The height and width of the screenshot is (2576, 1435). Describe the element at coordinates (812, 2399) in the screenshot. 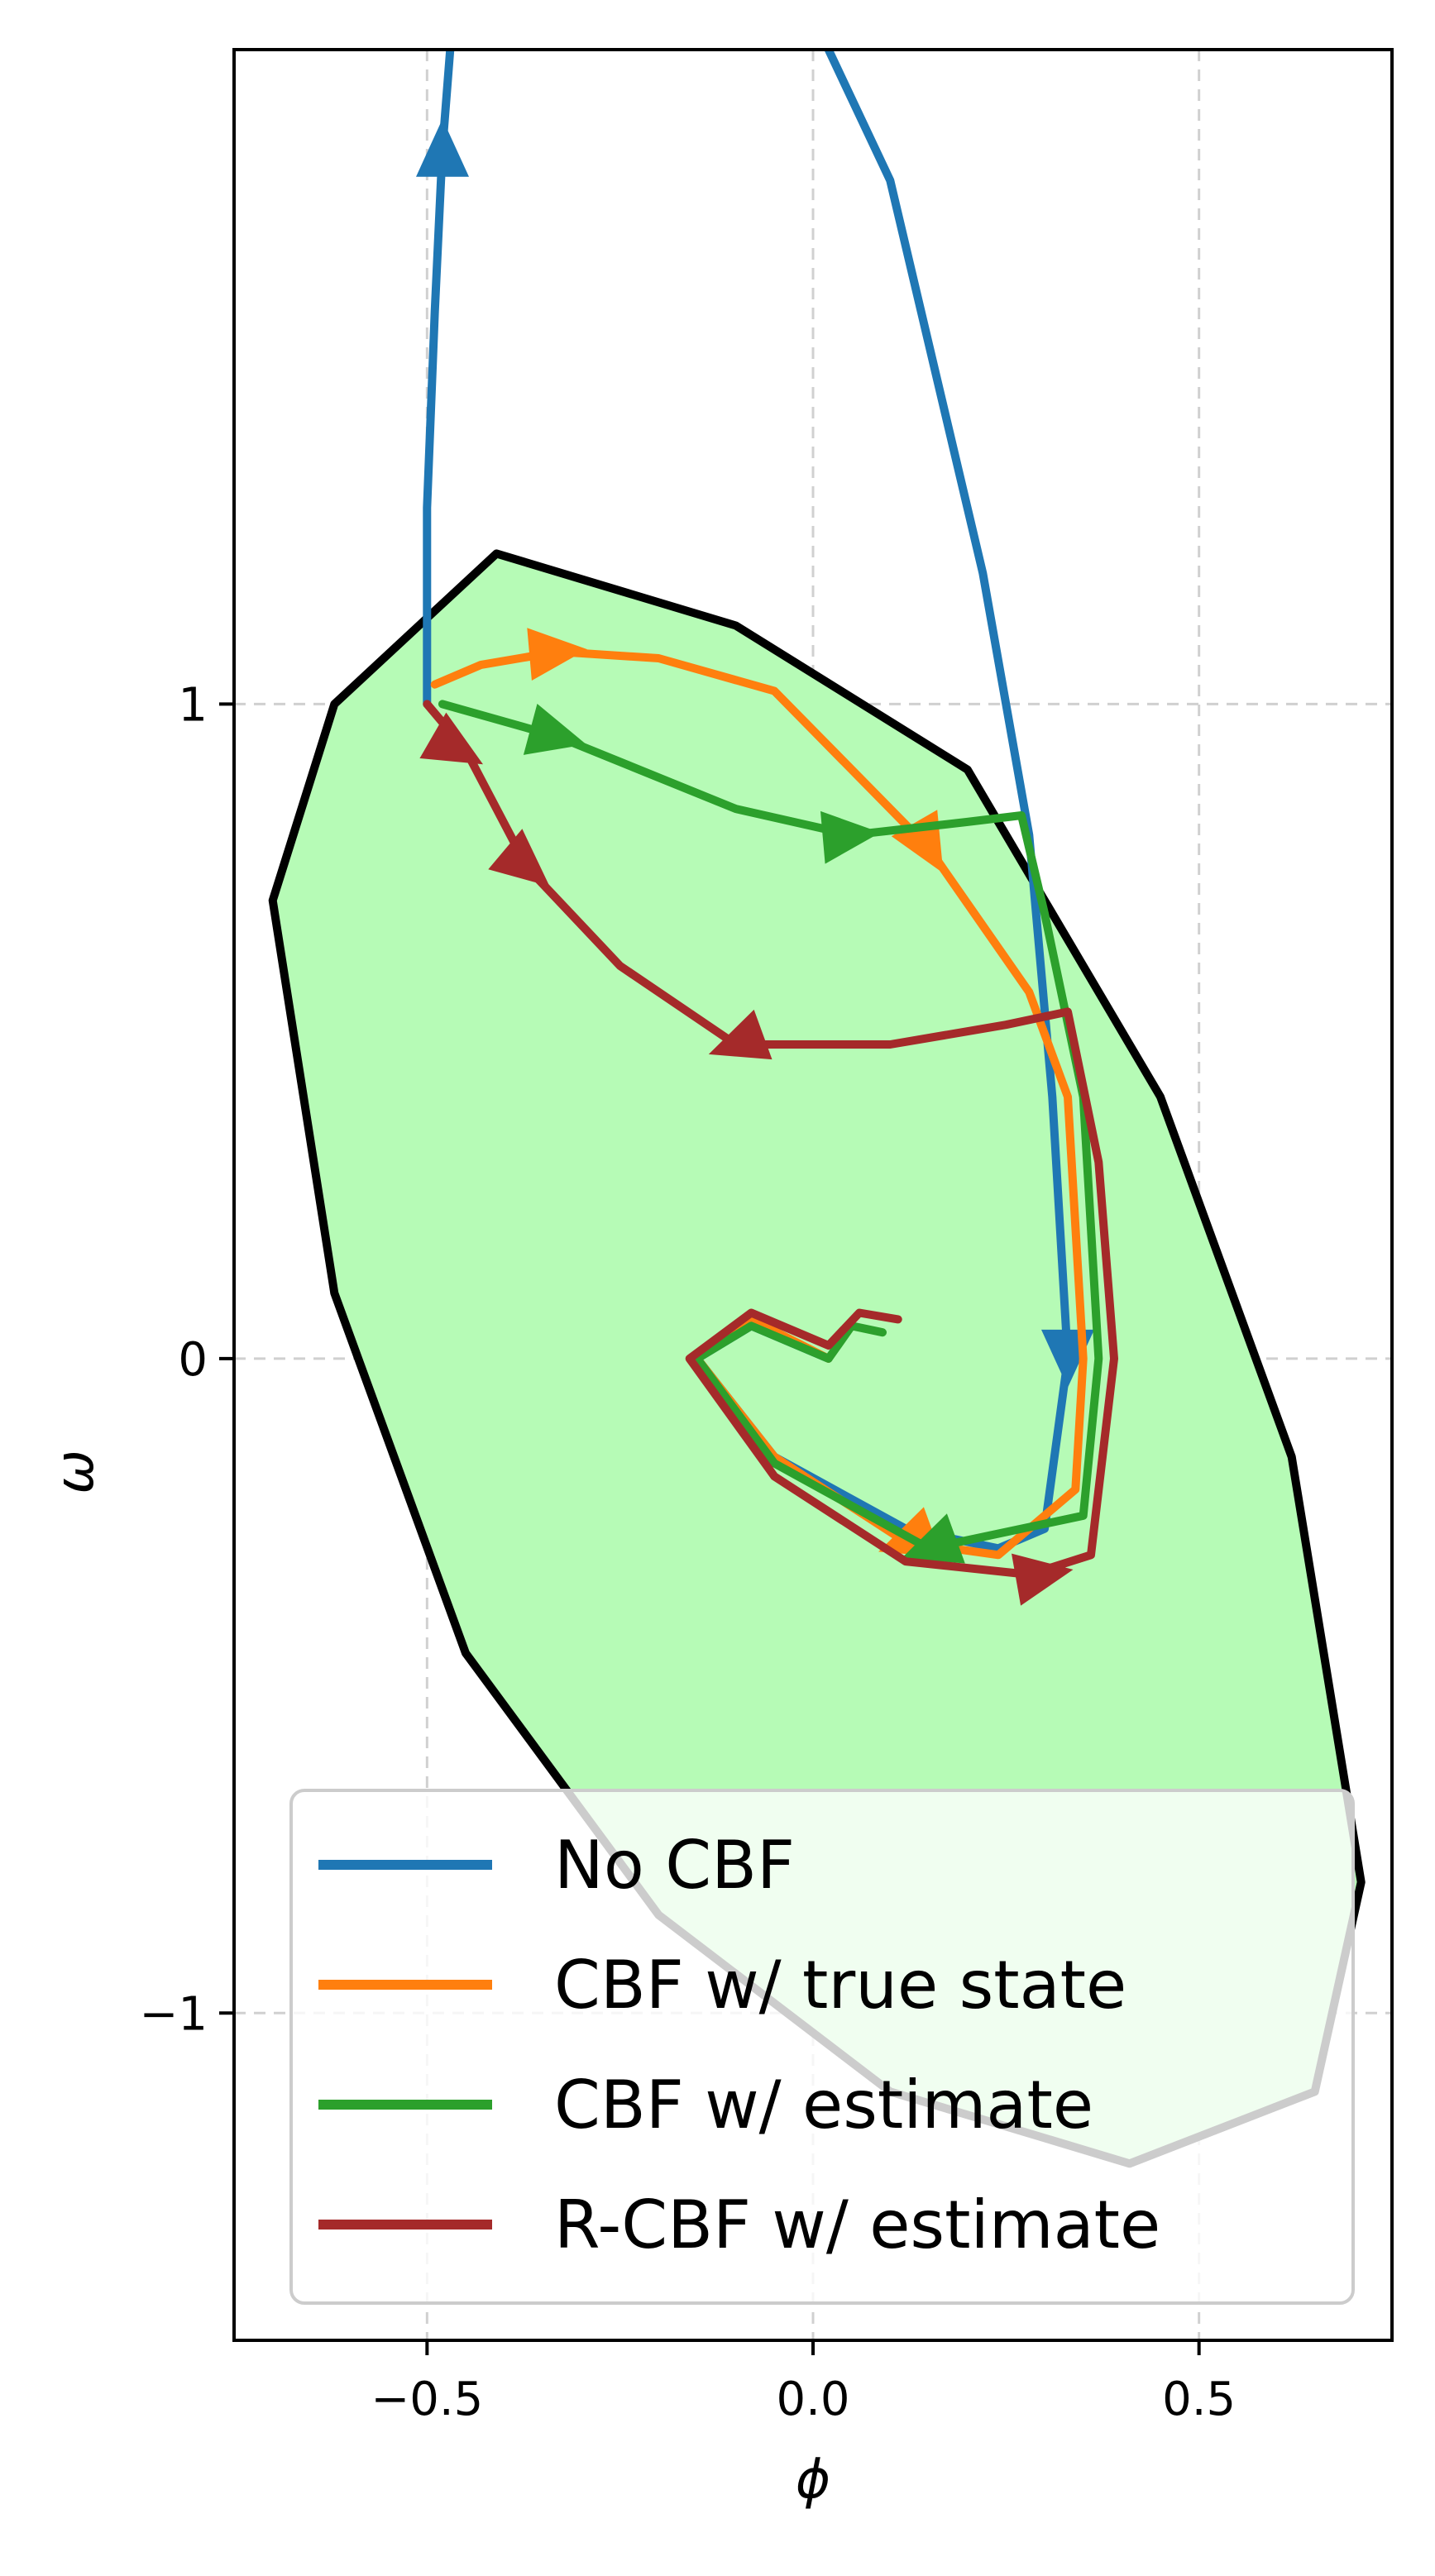

I see `x-tick-label: 0.0` at that location.